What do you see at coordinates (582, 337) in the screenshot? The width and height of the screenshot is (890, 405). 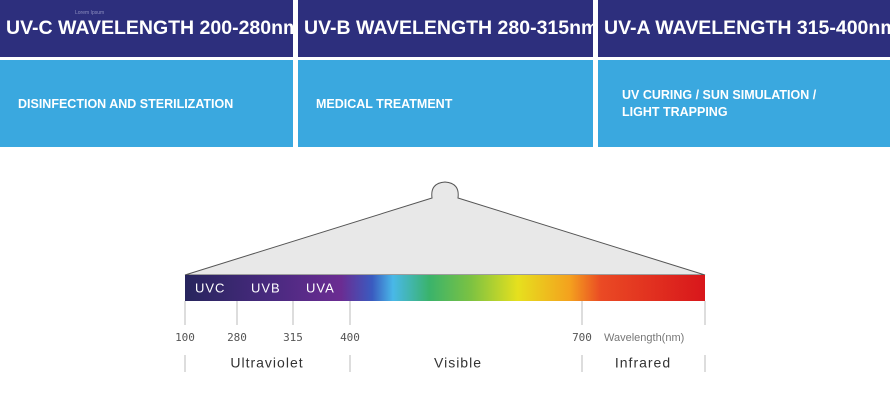 I see `tick-label: 700` at bounding box center [582, 337].